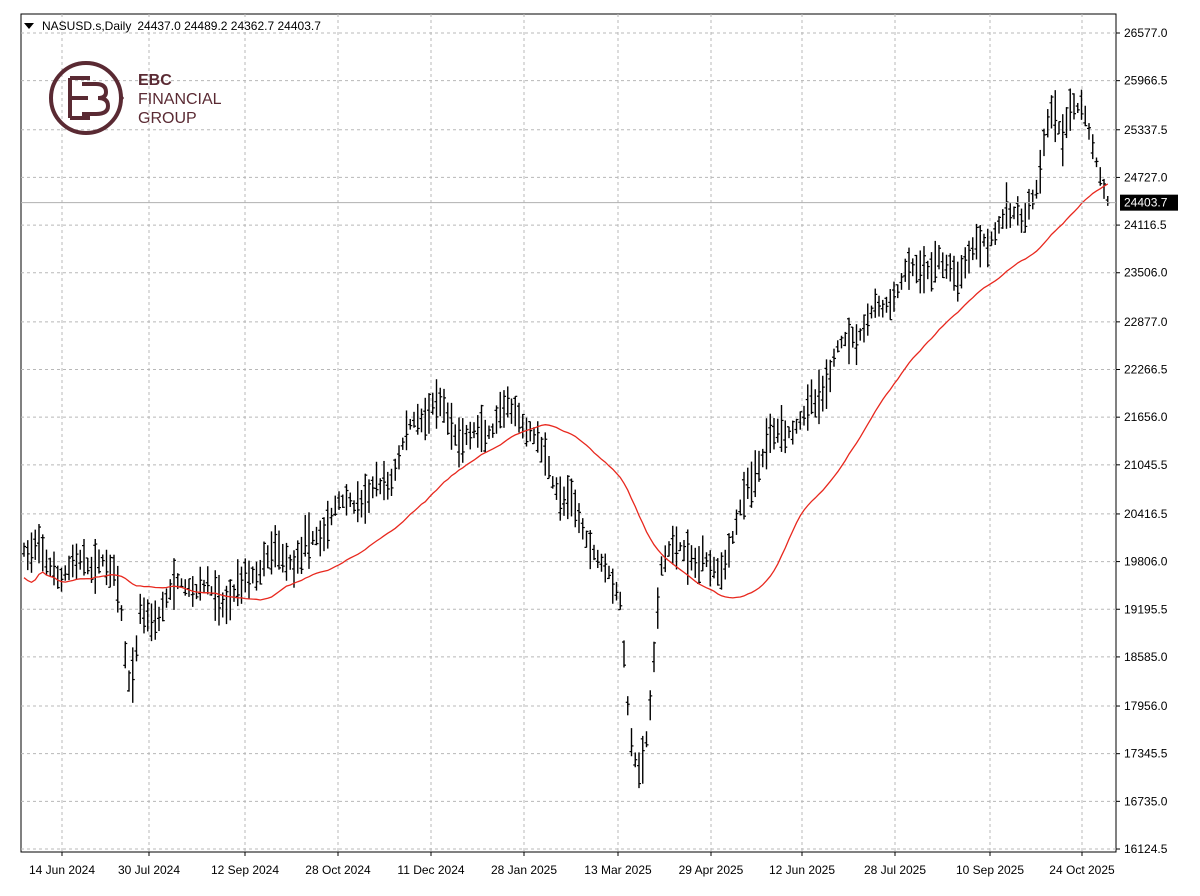 Image resolution: width=1200 pixels, height=896 pixels. I want to click on symbol-label: NASUSD.s,Daily, so click(87, 26).